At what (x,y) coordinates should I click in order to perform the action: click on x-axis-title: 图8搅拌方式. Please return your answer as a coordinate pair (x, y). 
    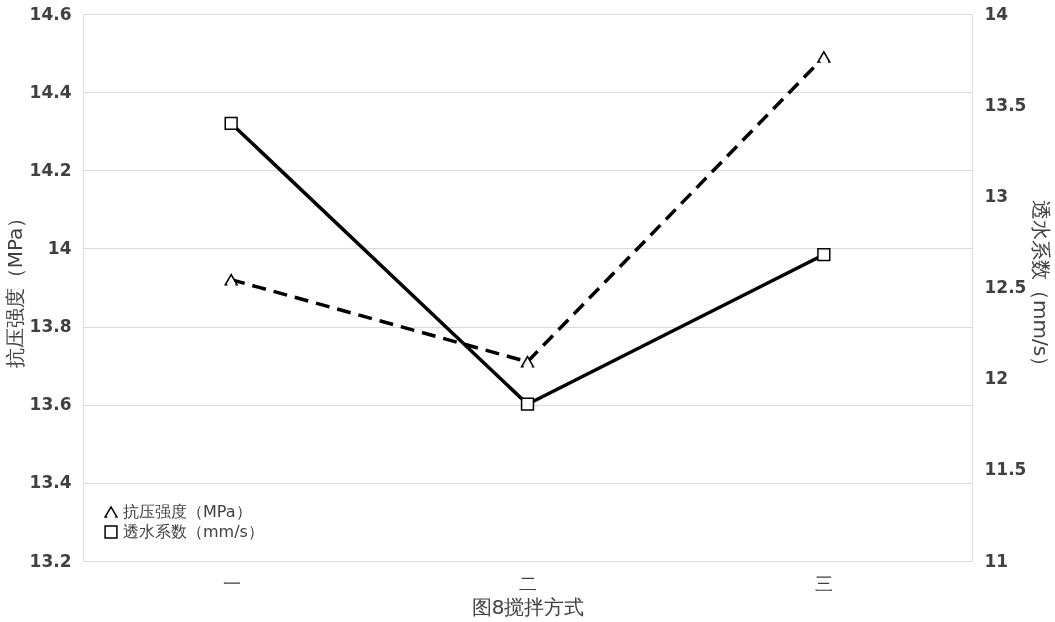
    Looking at the image, I should click on (528, 606).